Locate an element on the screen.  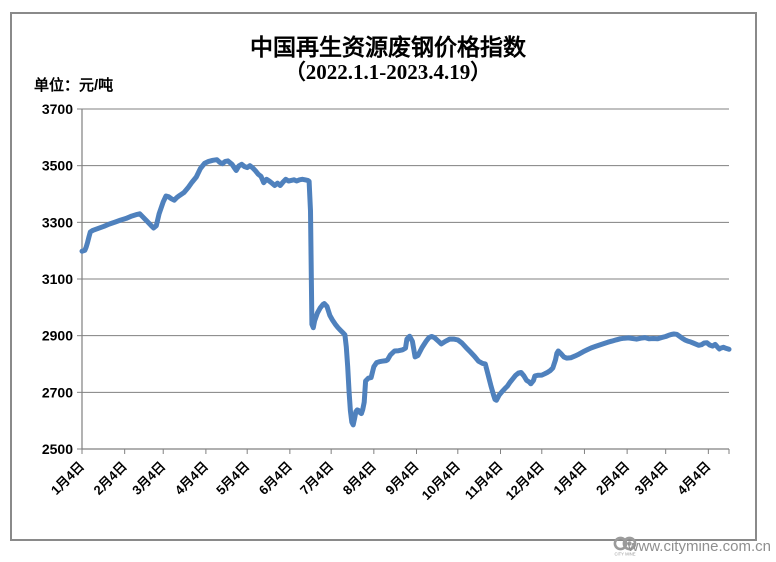
logo-circle-right is located at coordinates (629, 543).